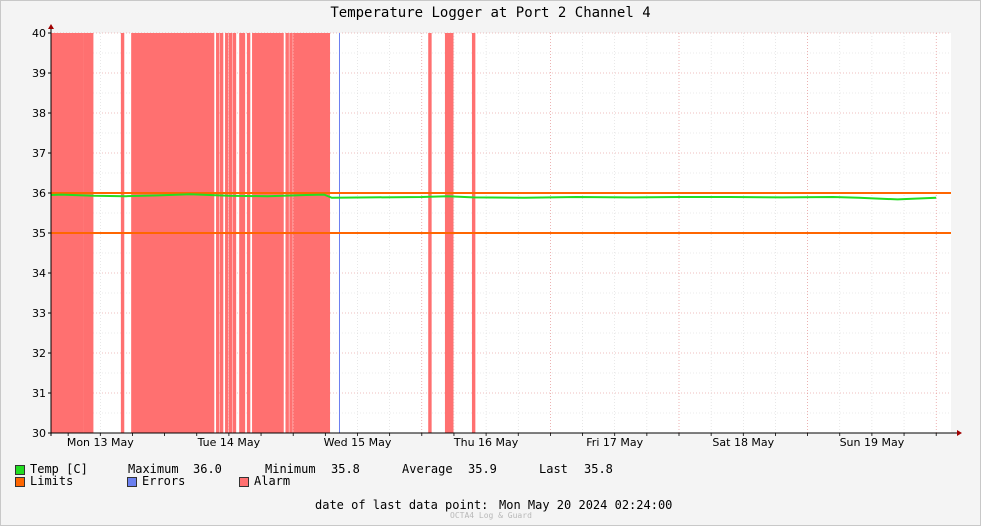 This screenshot has width=981, height=526. Describe the element at coordinates (20, 482) in the screenshot. I see `legend-swatch-limits` at that location.